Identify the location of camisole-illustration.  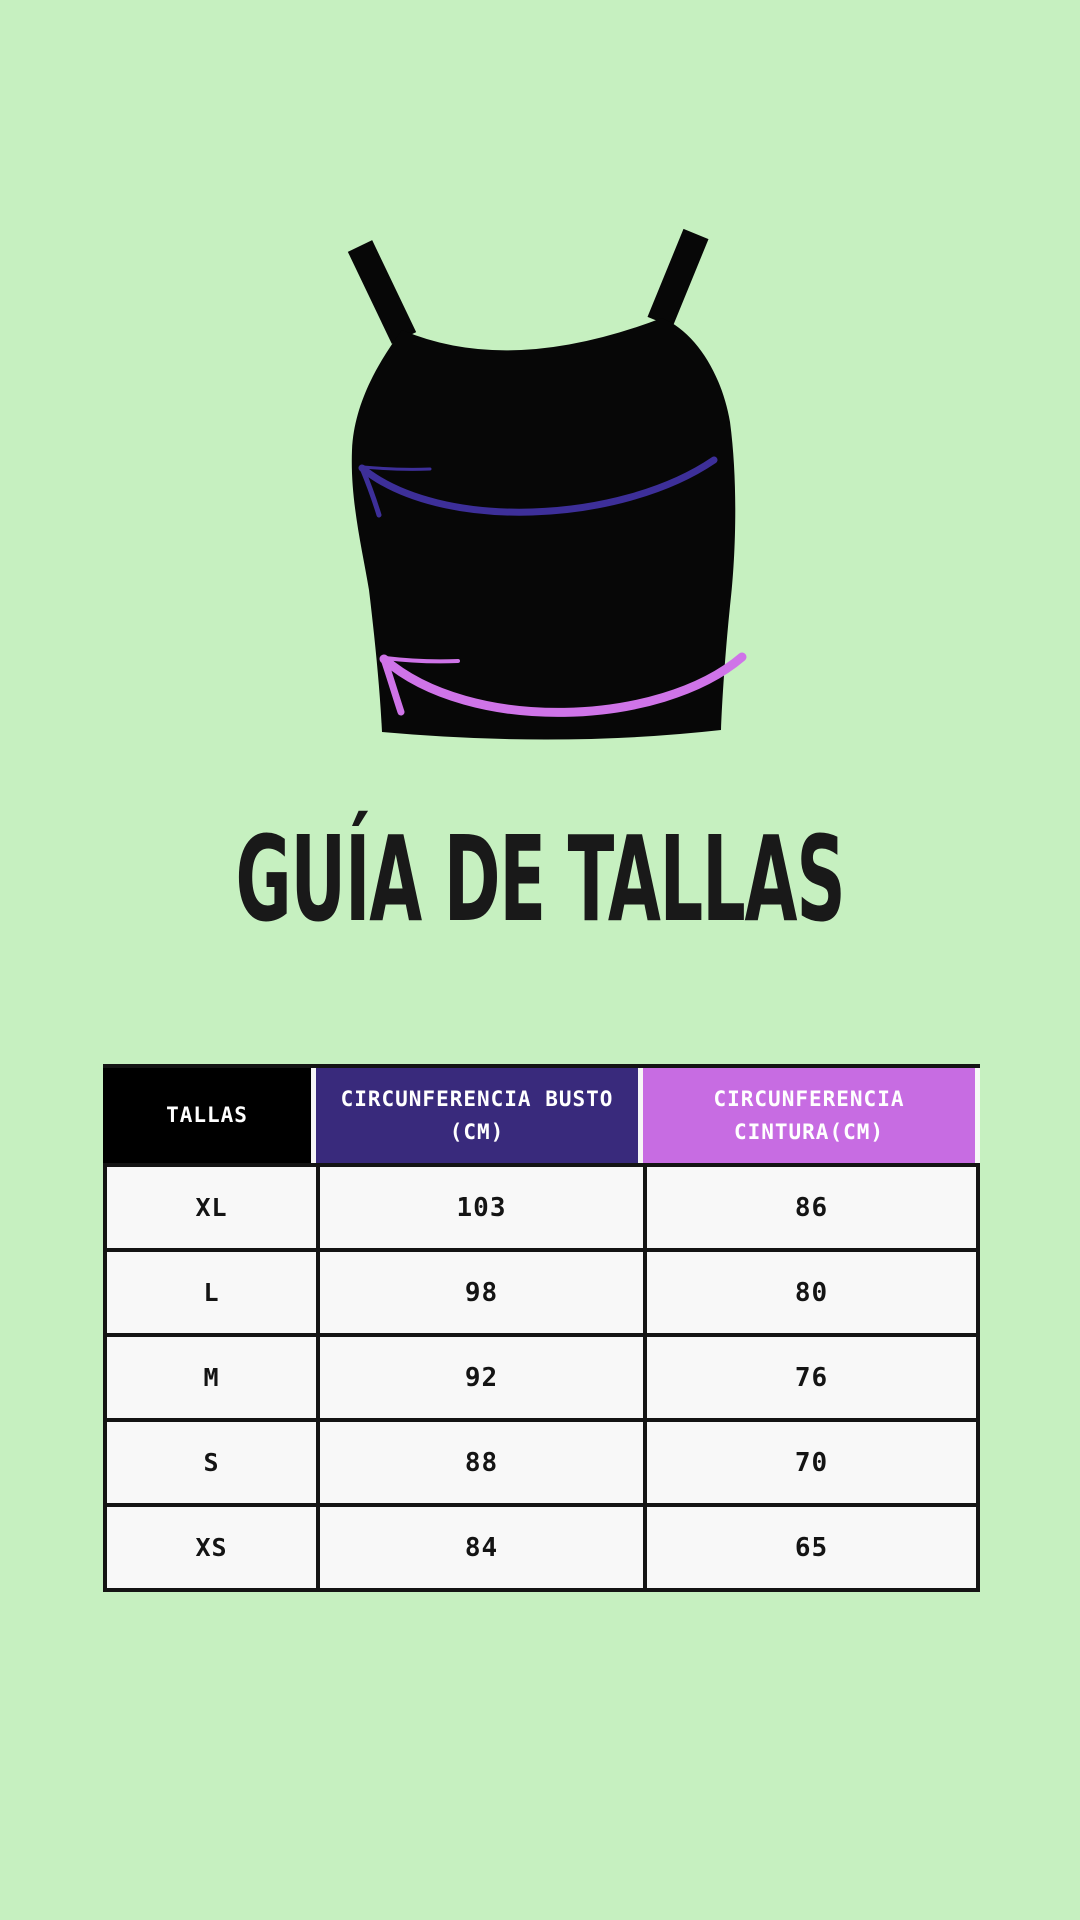
(547, 484).